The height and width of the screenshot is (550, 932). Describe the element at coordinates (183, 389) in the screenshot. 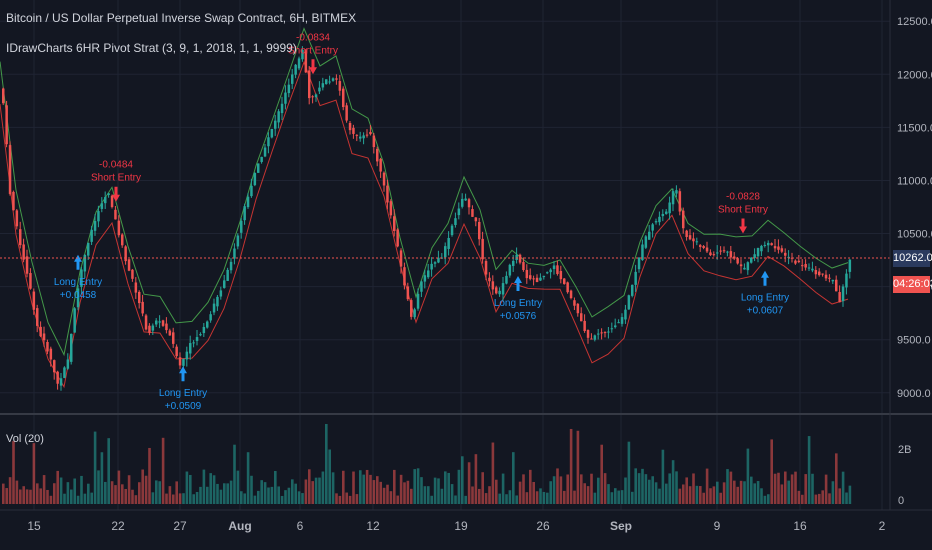

I see `long-entry-marker: Long Entry +0.0509` at that location.